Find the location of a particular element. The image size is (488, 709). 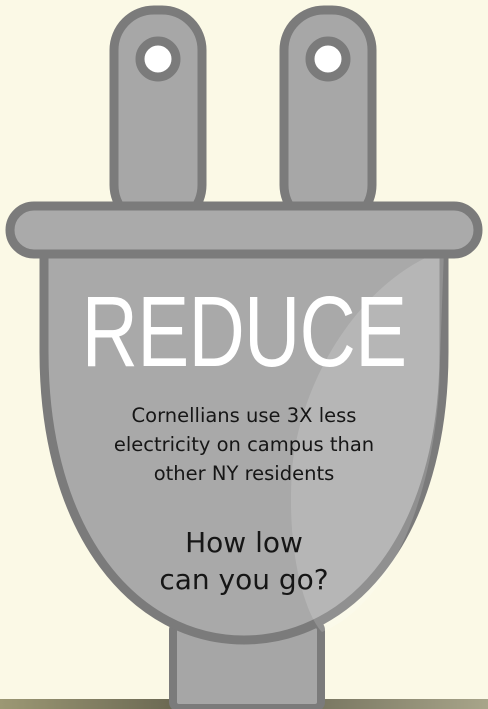

question-line: can you go? is located at coordinates (244, 579).